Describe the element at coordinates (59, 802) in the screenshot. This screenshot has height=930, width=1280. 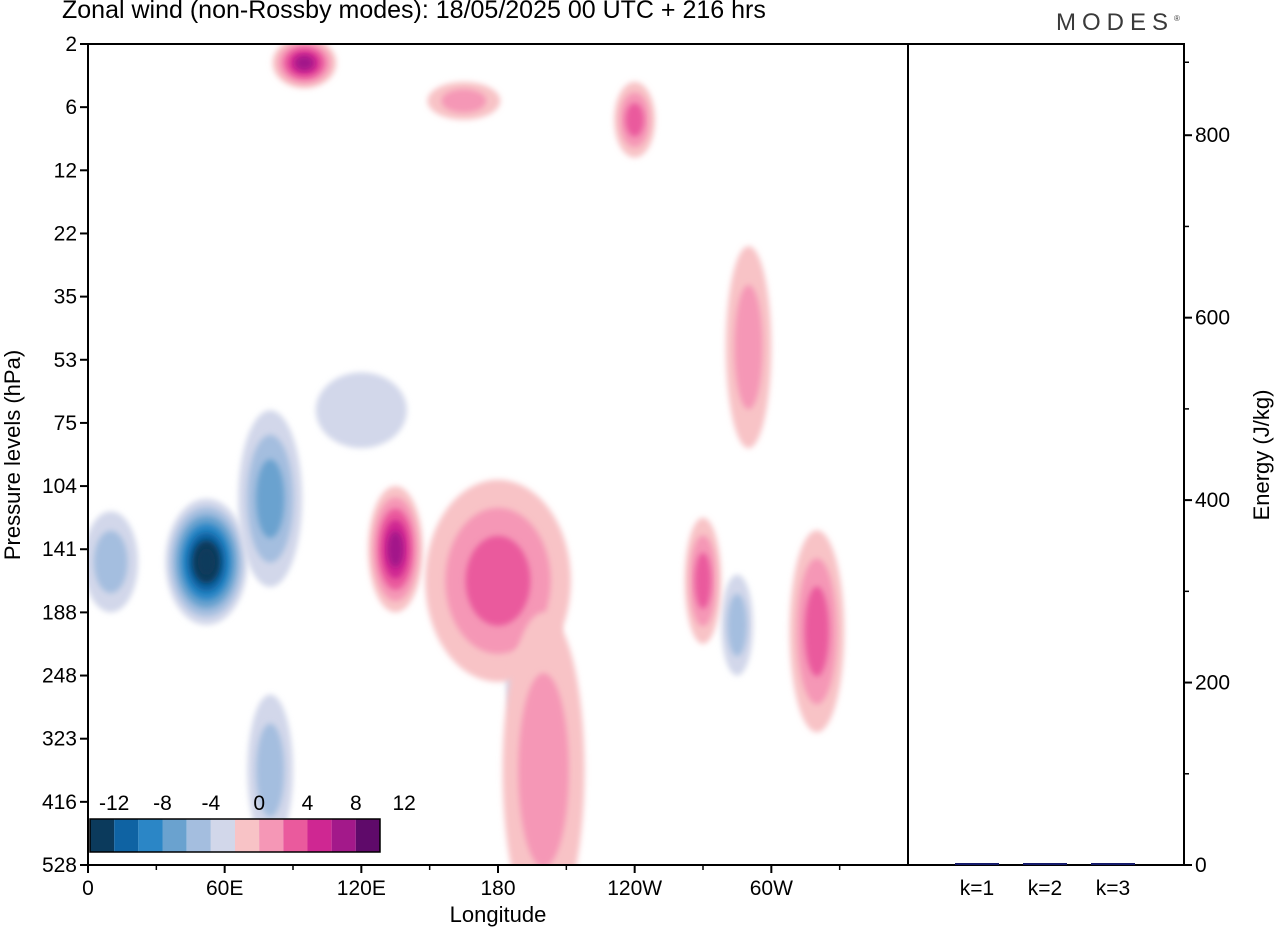
I see `y-tick-label: 416` at that location.